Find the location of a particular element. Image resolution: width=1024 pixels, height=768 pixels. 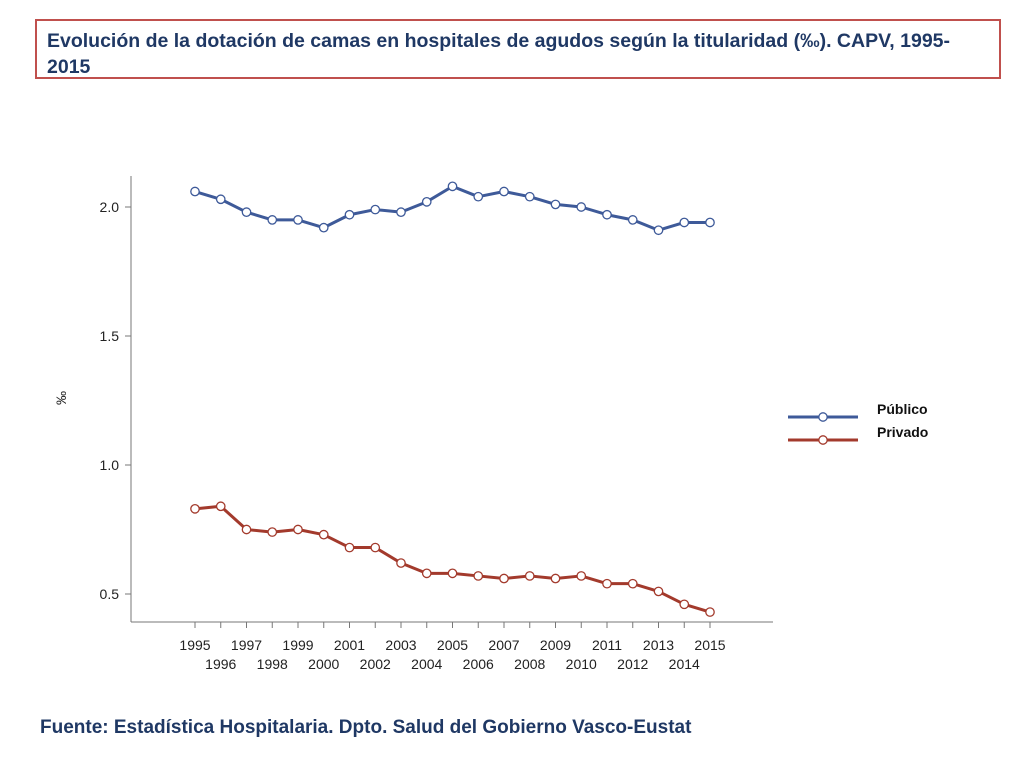

x-tick-label: 2013 is located at coordinates (658, 645).